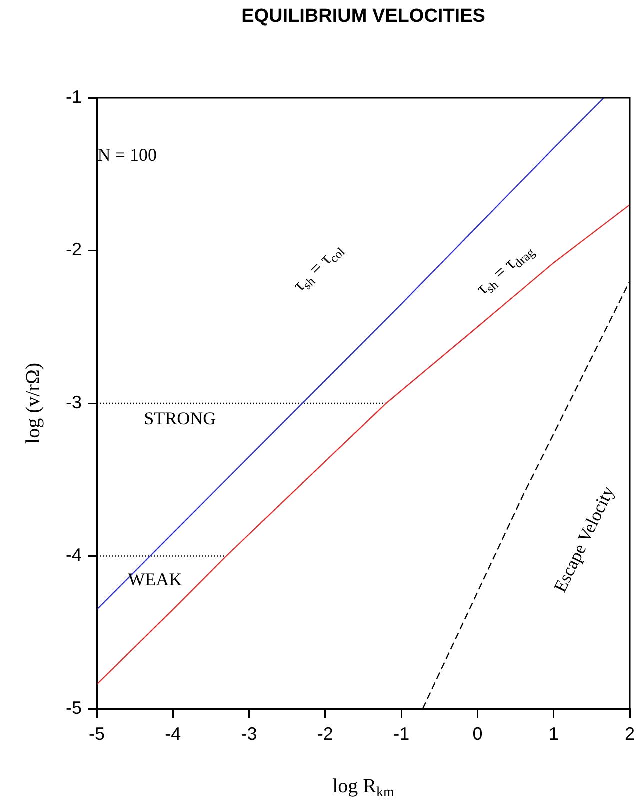 The image size is (642, 809). I want to click on y-tick-label: -1, so click(74, 96).